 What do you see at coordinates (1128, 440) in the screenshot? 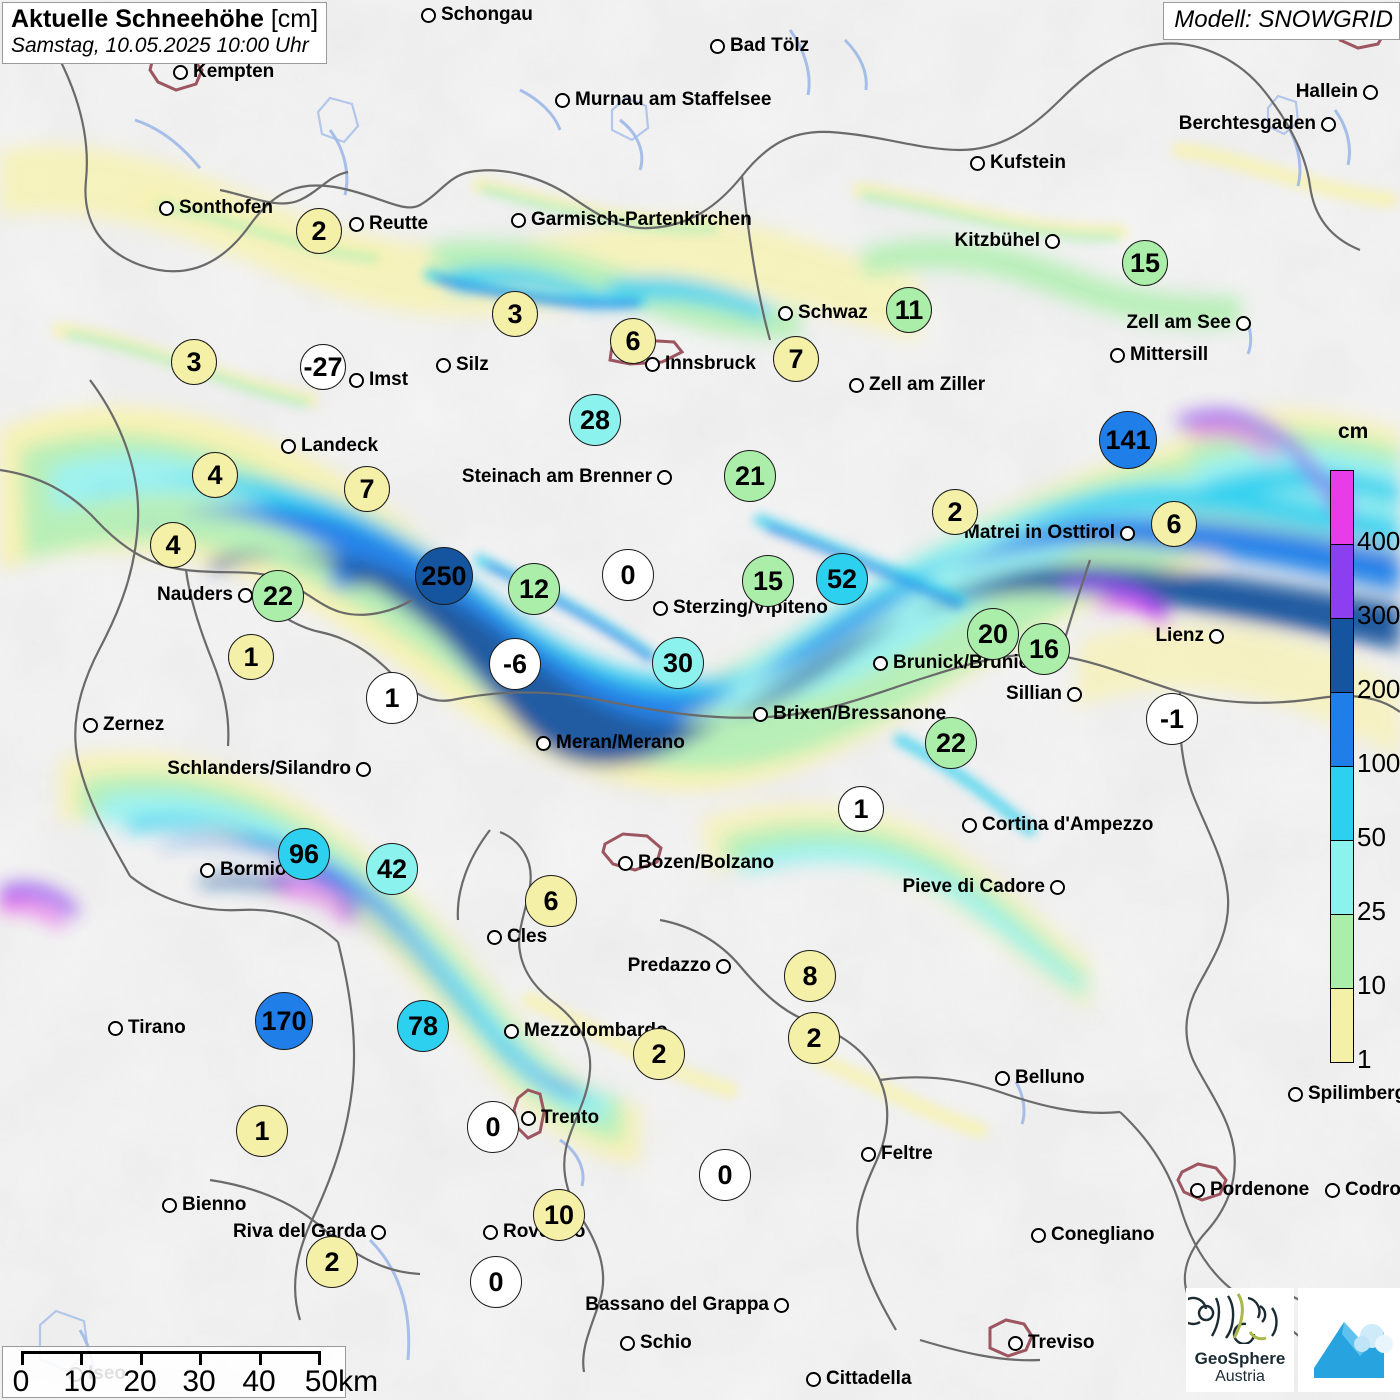
I see `station-value-bubble: 141` at bounding box center [1128, 440].